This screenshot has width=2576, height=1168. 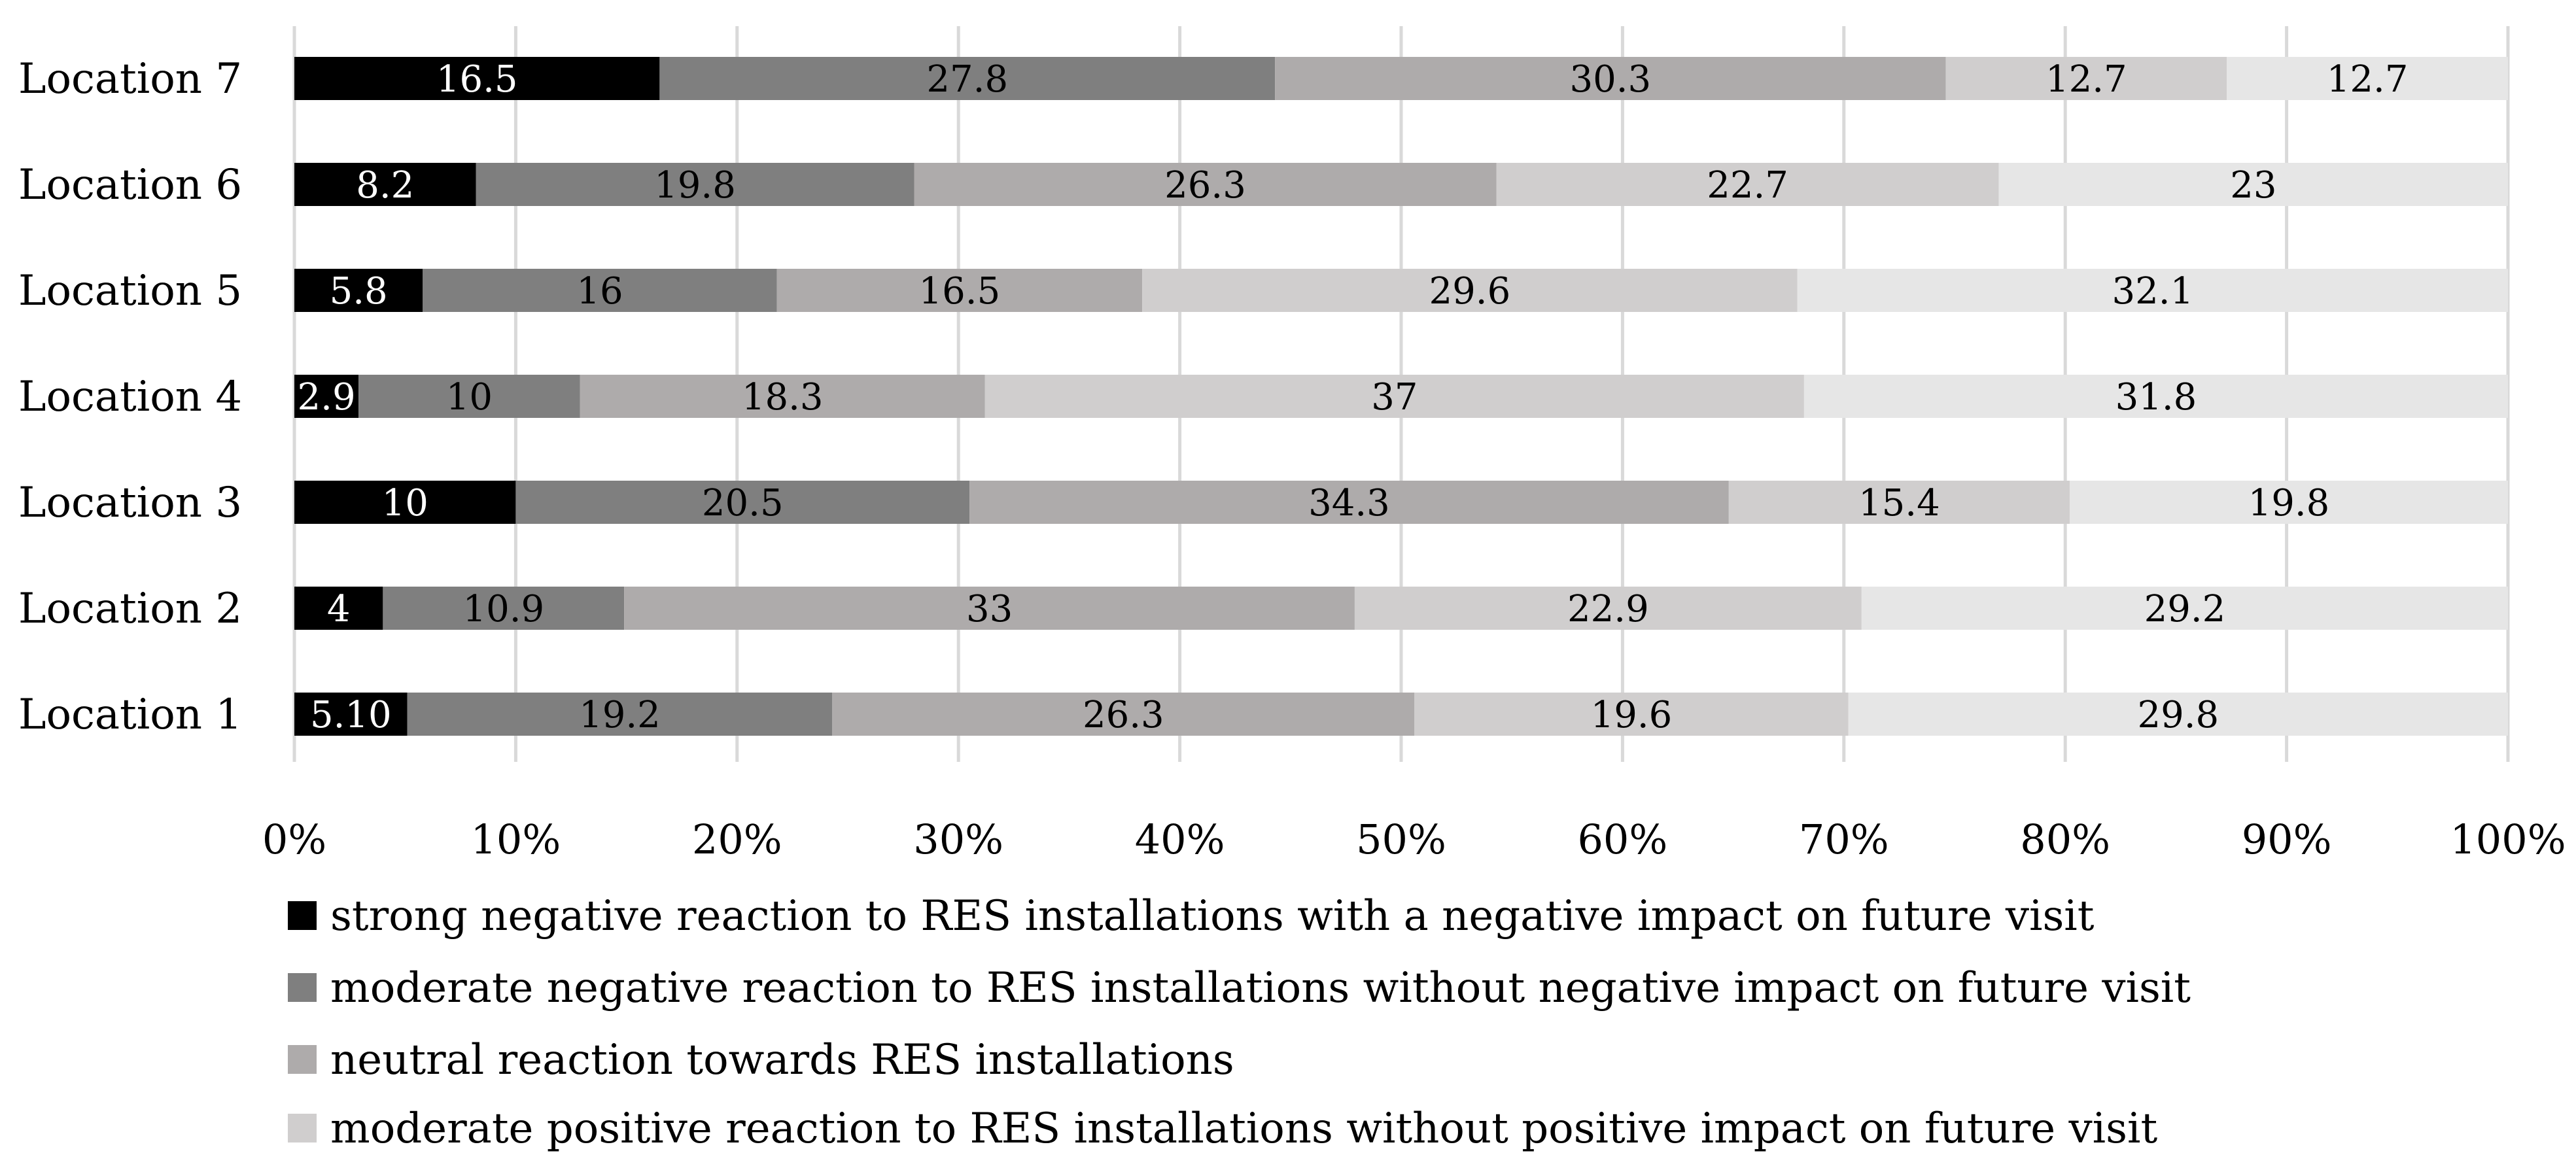 I want to click on x-tick-label: 90%, so click(x=2287, y=839).